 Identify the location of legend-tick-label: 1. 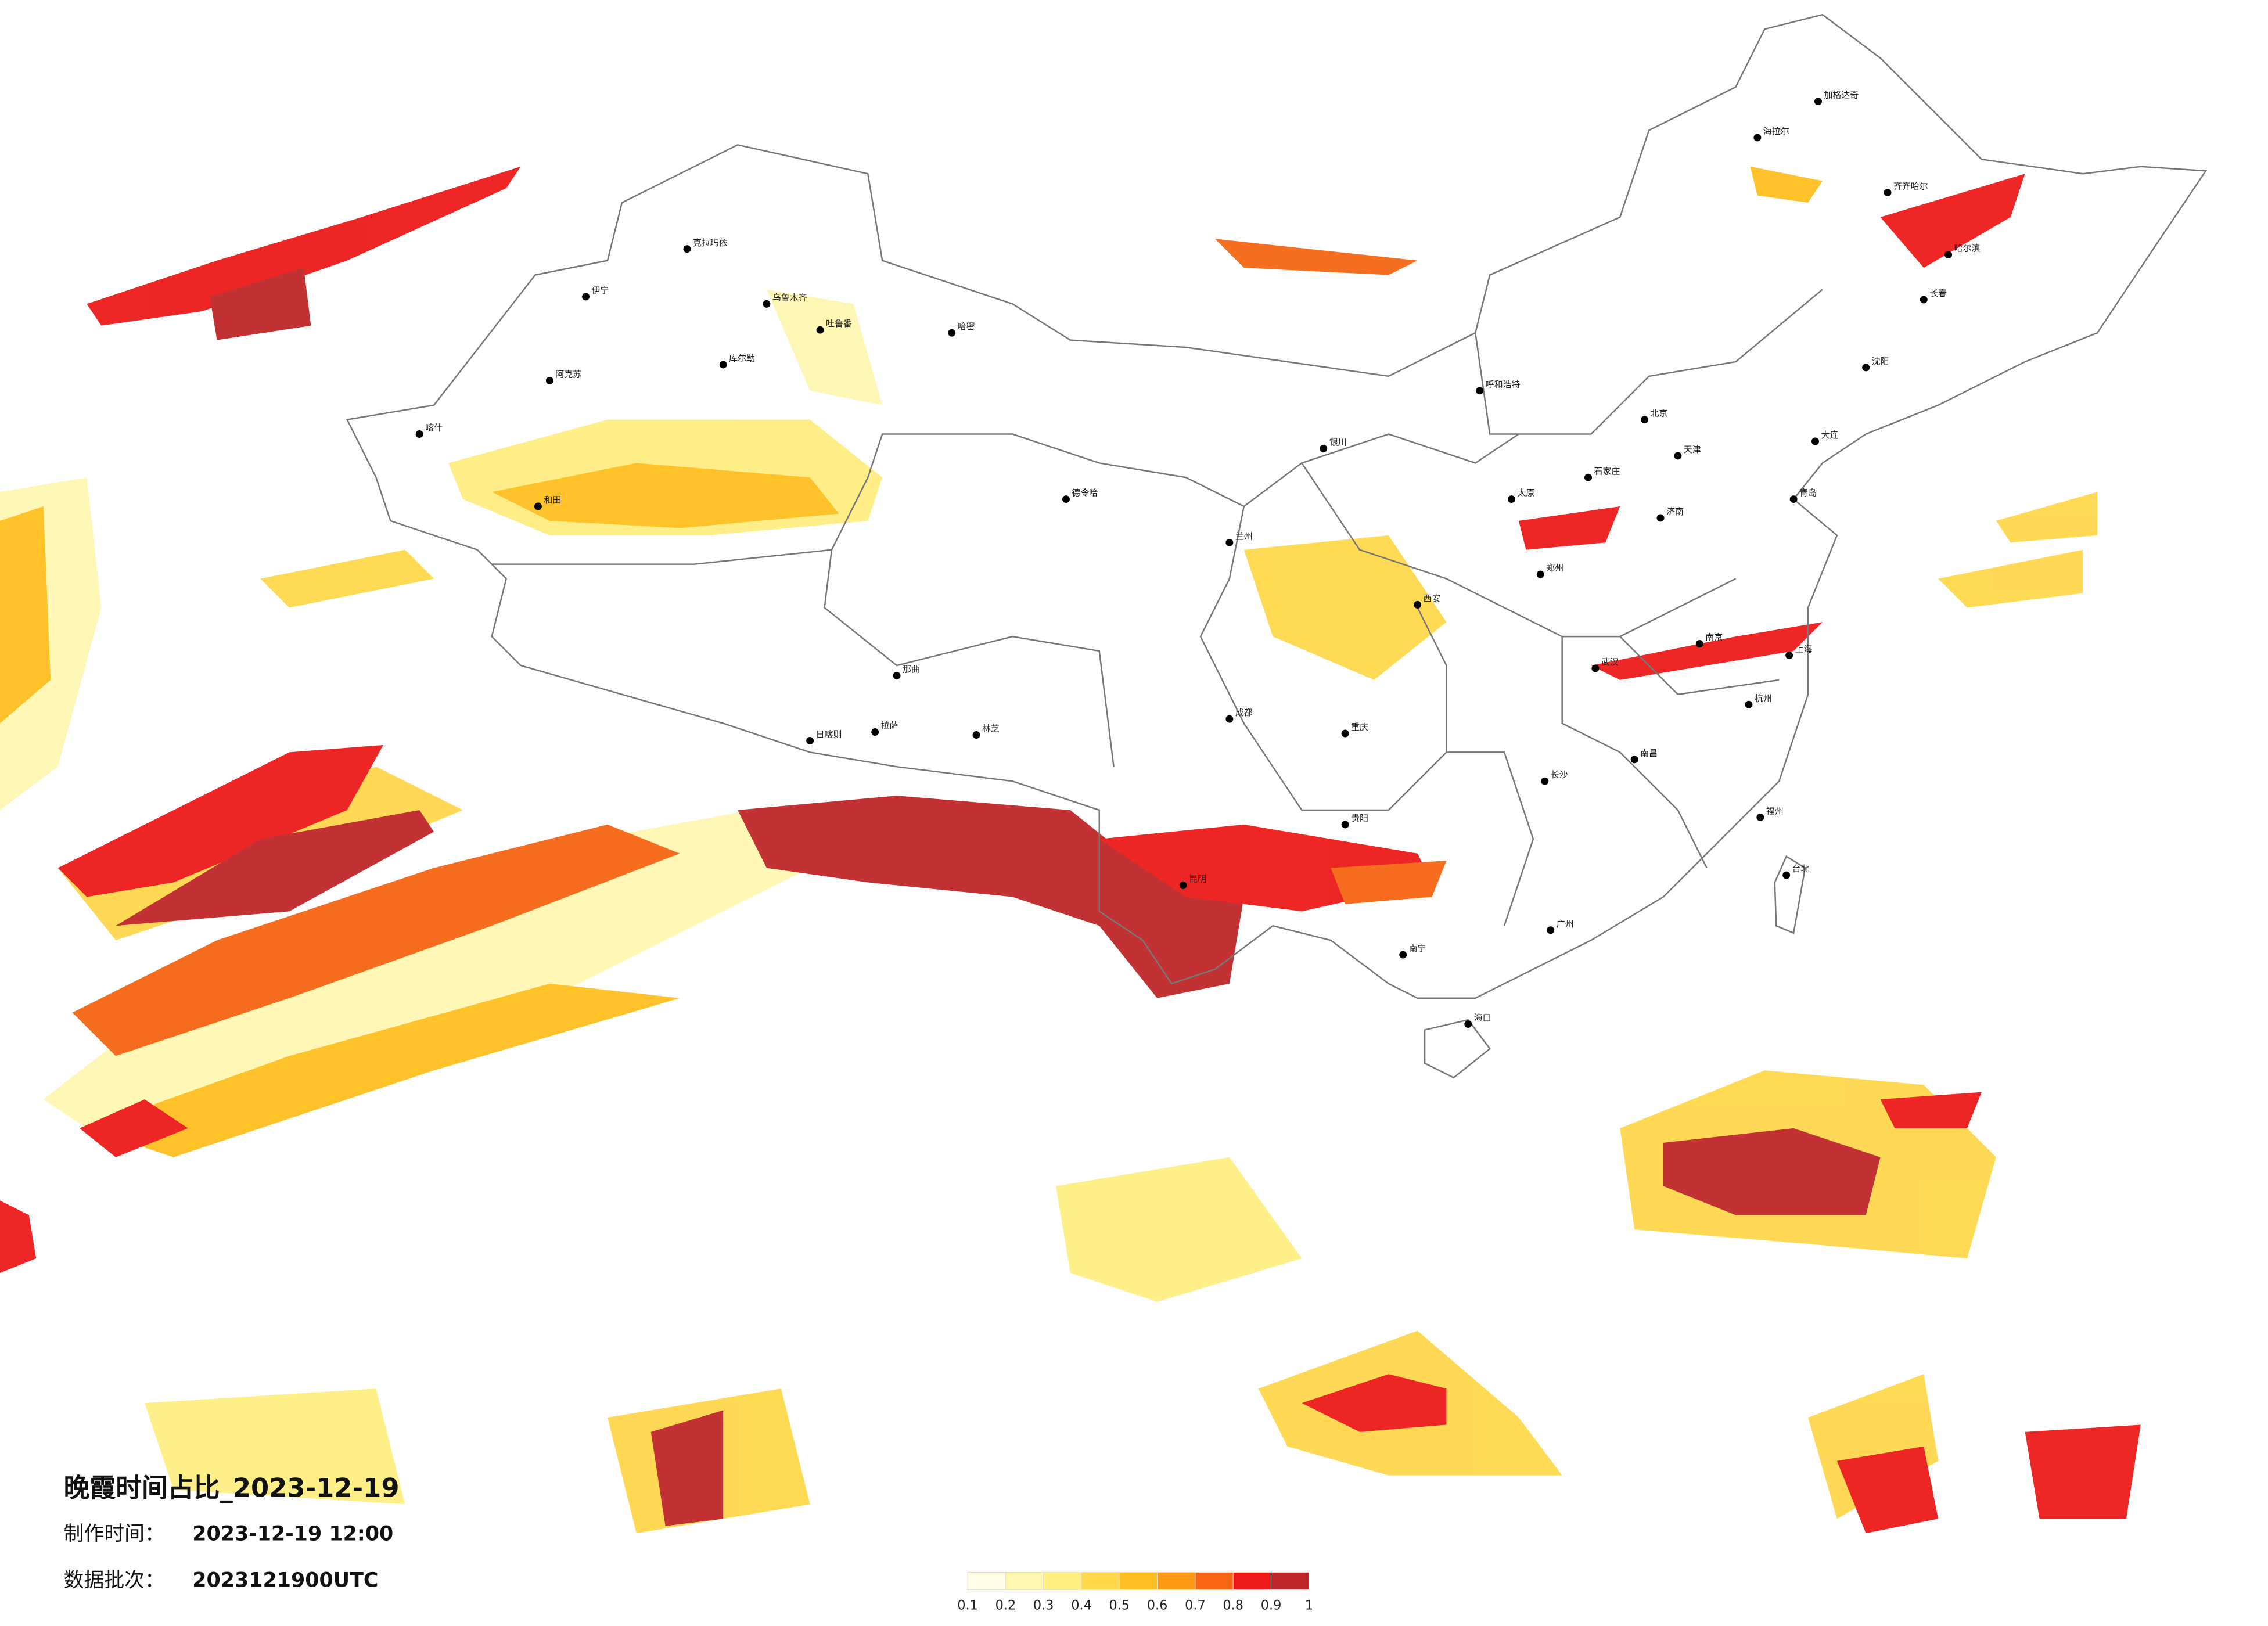
(1309, 1606).